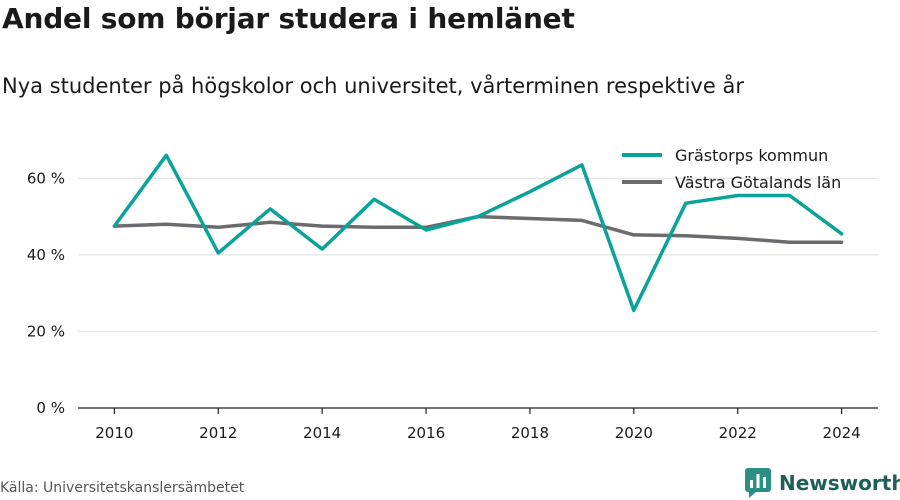 This screenshot has width=900, height=500. What do you see at coordinates (530, 433) in the screenshot?
I see `x-tick-label: 2018` at bounding box center [530, 433].